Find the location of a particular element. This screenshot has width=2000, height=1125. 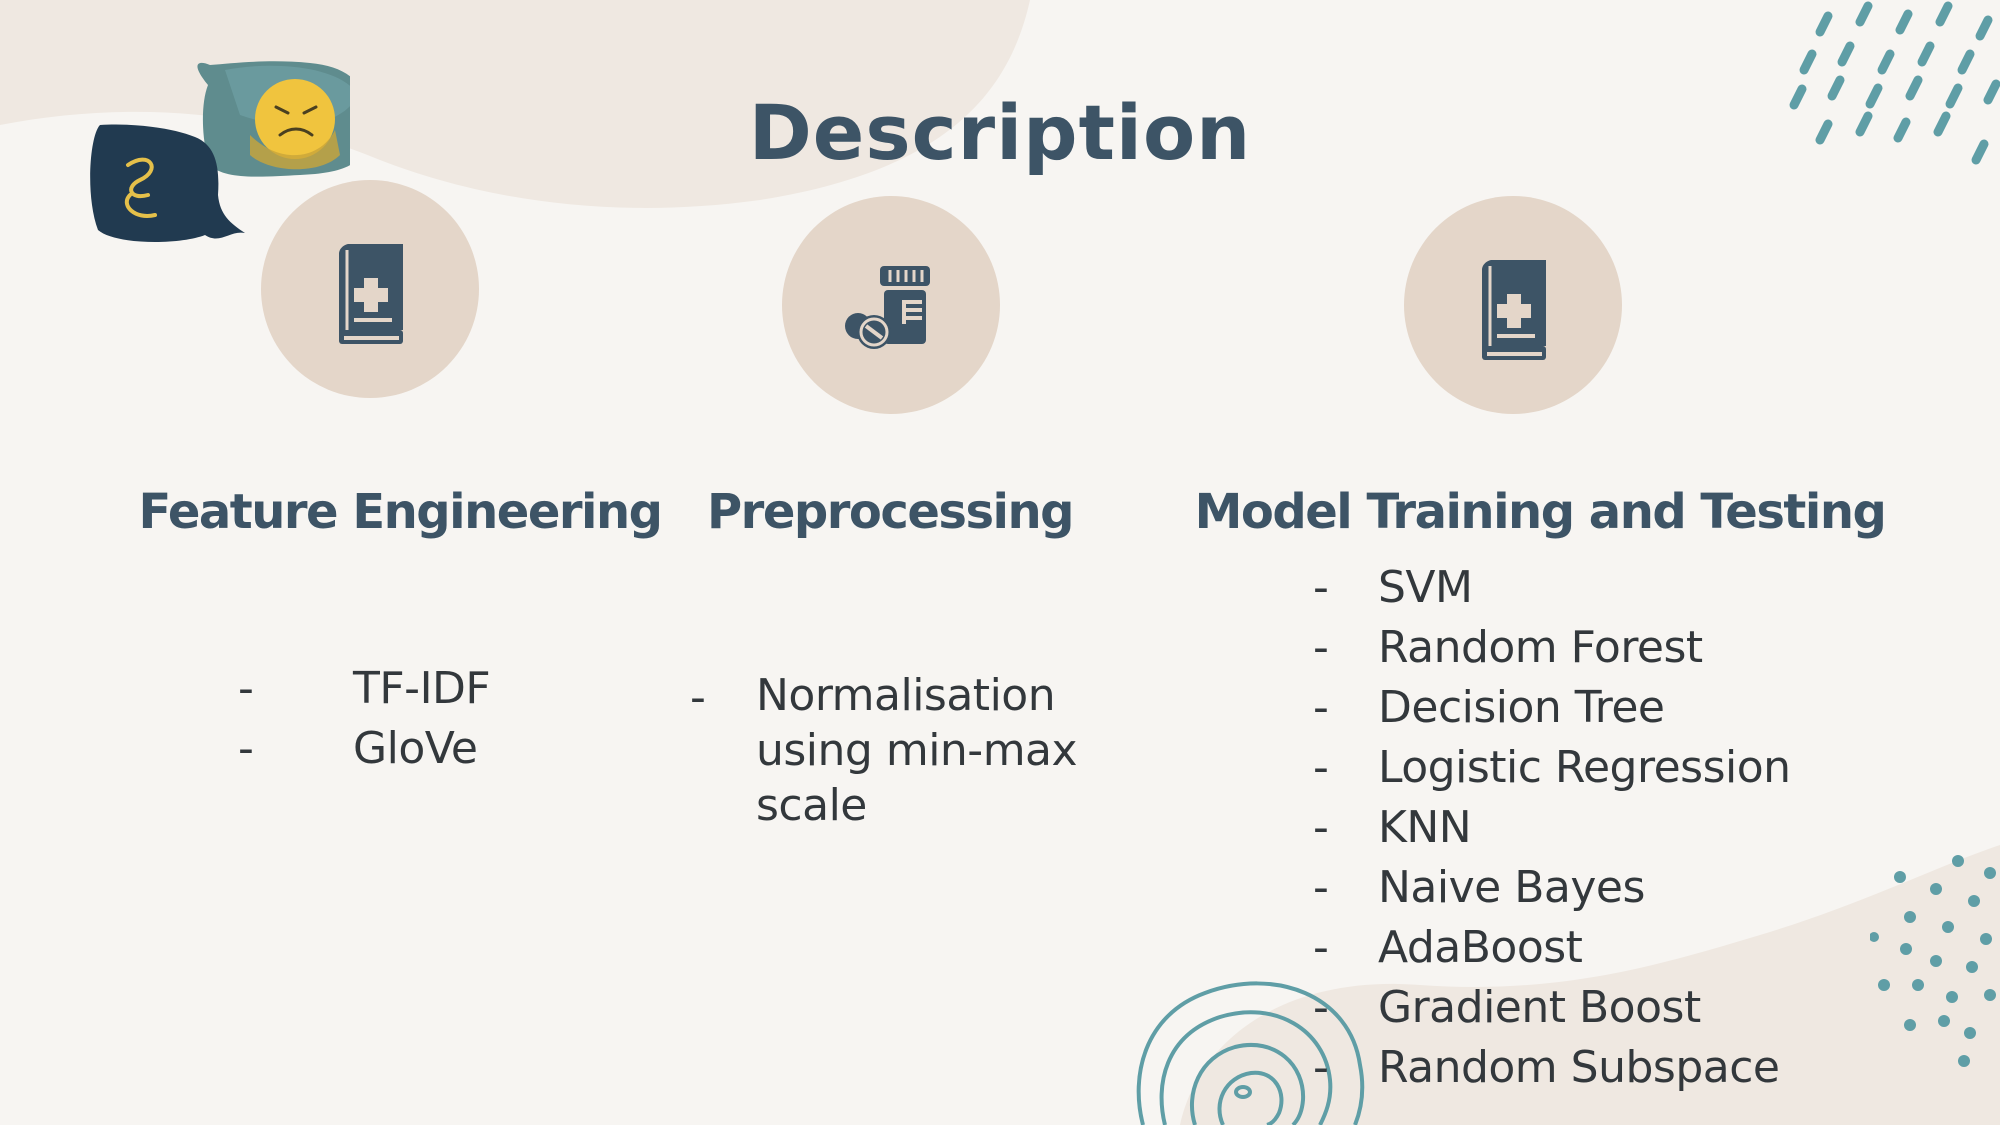

background-blob-top is located at coordinates (515, 104).